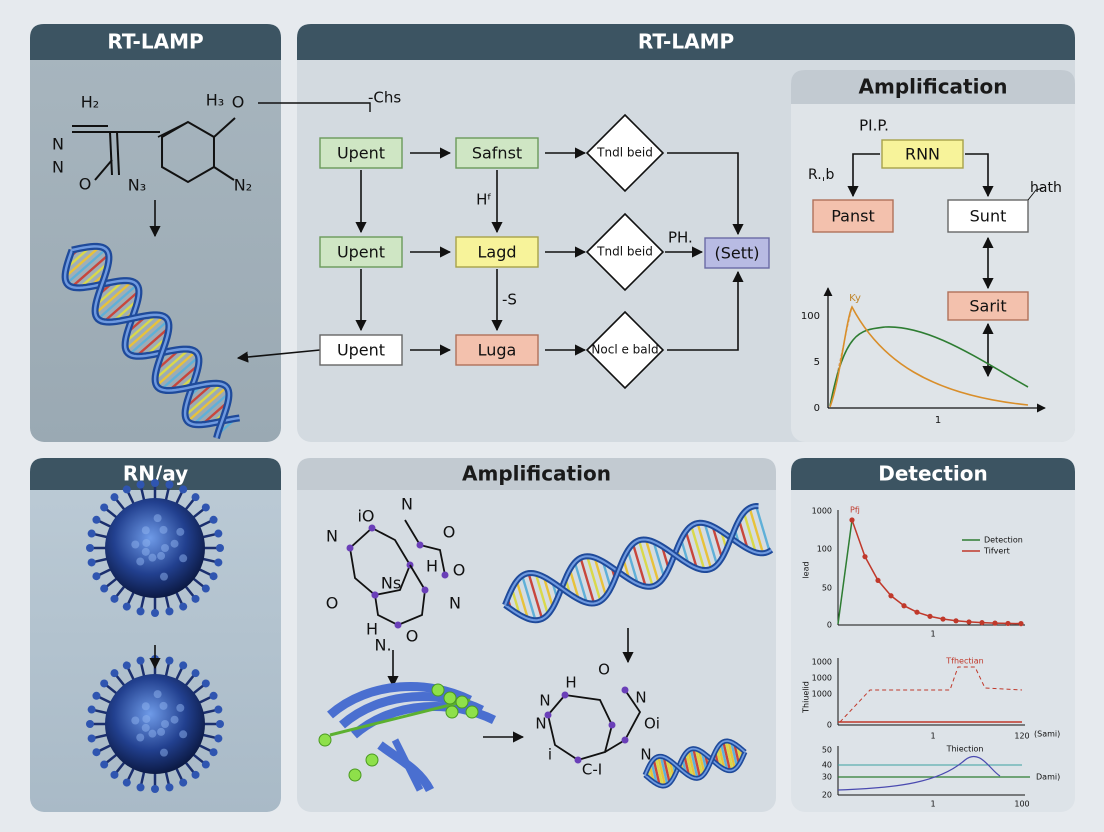 This screenshot has height=832, width=1104. What do you see at coordinates (1021, 736) in the screenshot?
I see `tick-label: 120` at bounding box center [1021, 736].